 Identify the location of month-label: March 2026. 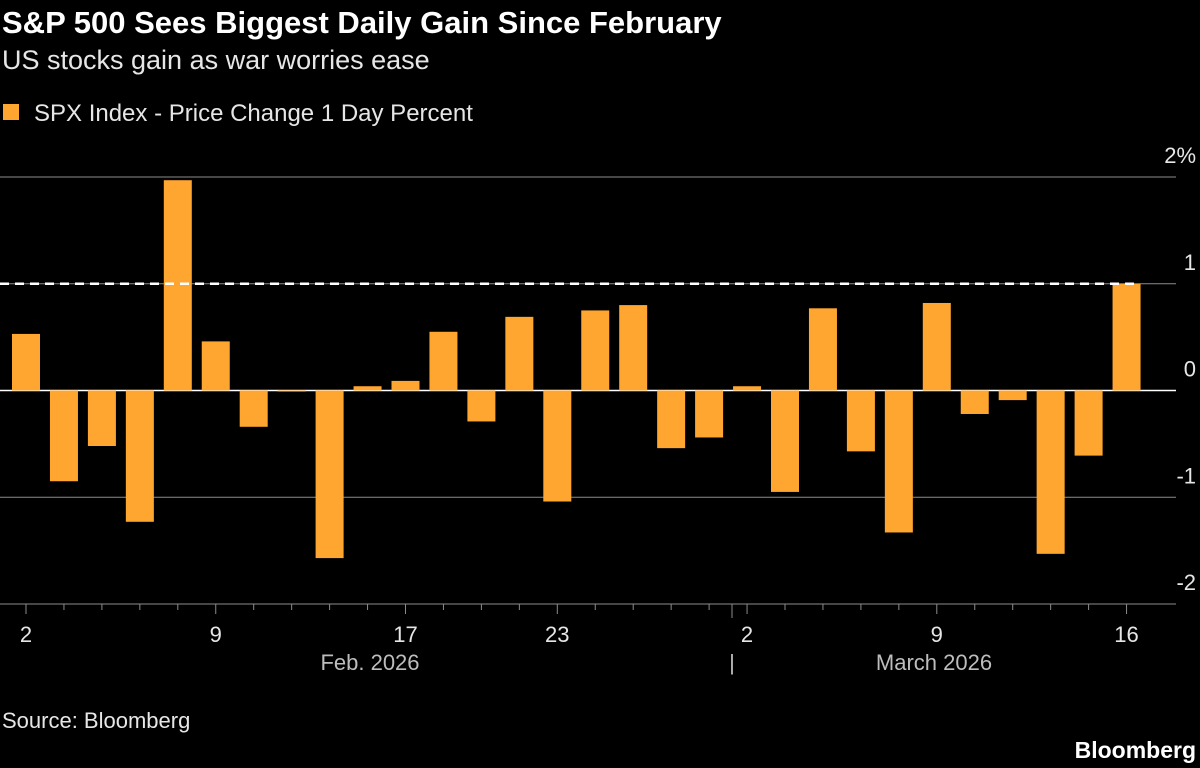
(934, 662).